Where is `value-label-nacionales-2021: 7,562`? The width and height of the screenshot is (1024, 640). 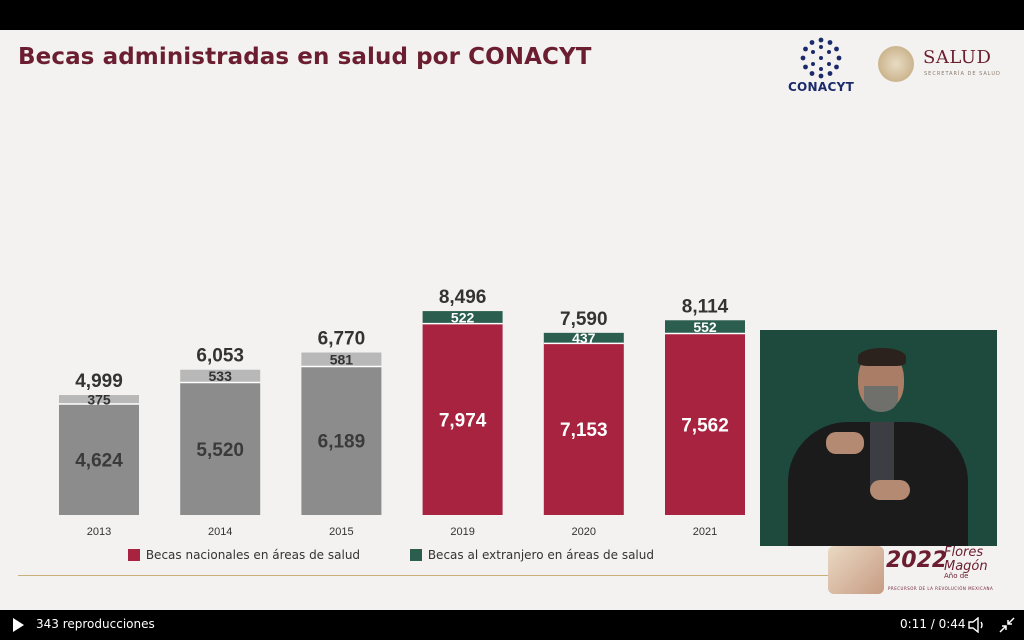 value-label-nacionales-2021: 7,562 is located at coordinates (705, 425).